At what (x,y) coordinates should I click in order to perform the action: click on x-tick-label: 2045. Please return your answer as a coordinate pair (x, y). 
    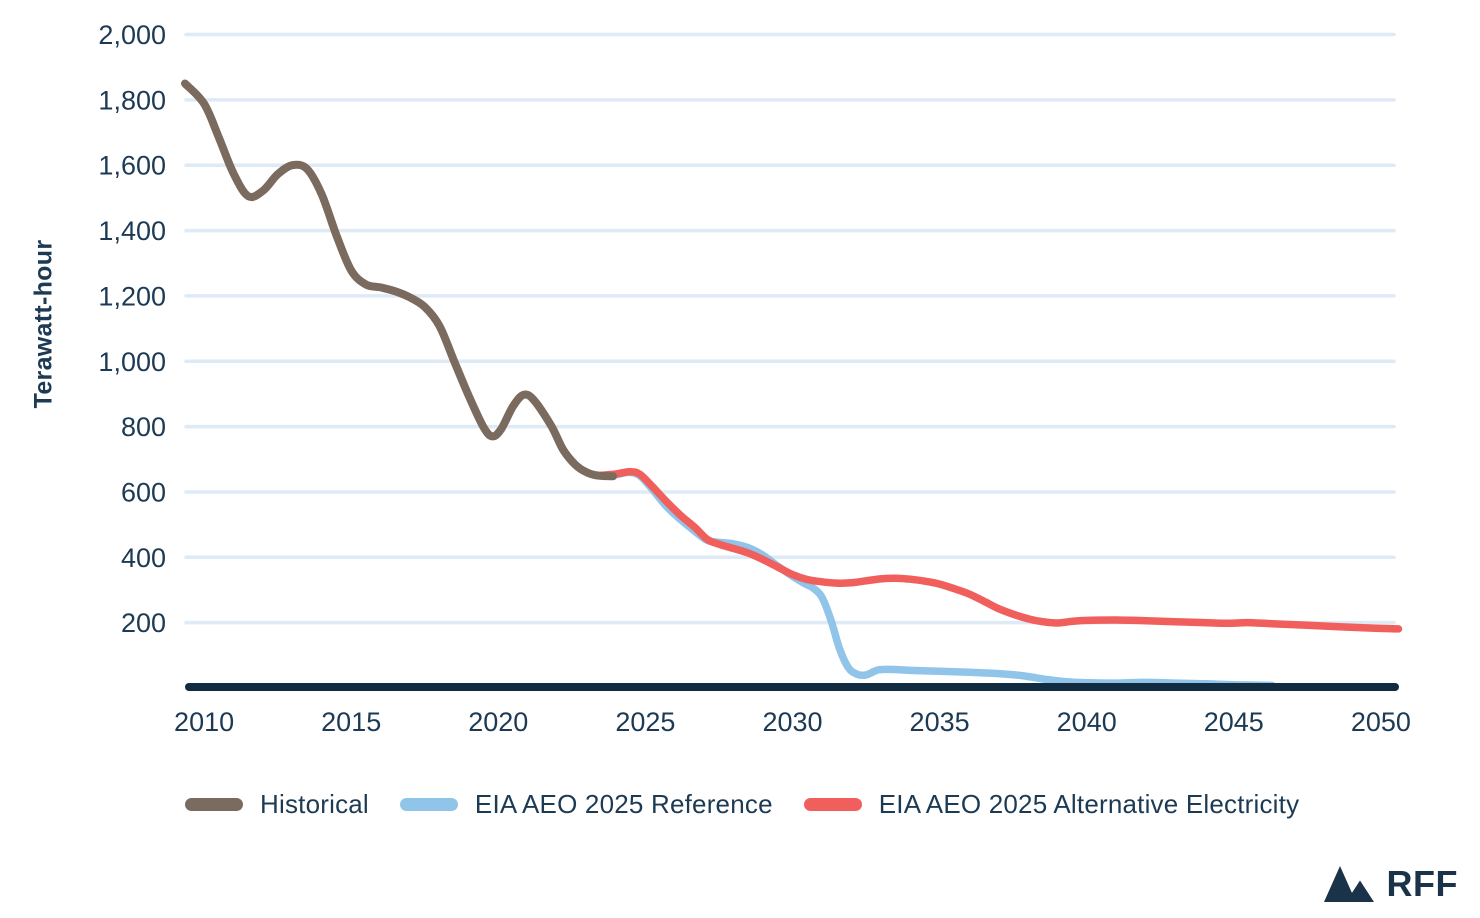
    Looking at the image, I should click on (1234, 722).